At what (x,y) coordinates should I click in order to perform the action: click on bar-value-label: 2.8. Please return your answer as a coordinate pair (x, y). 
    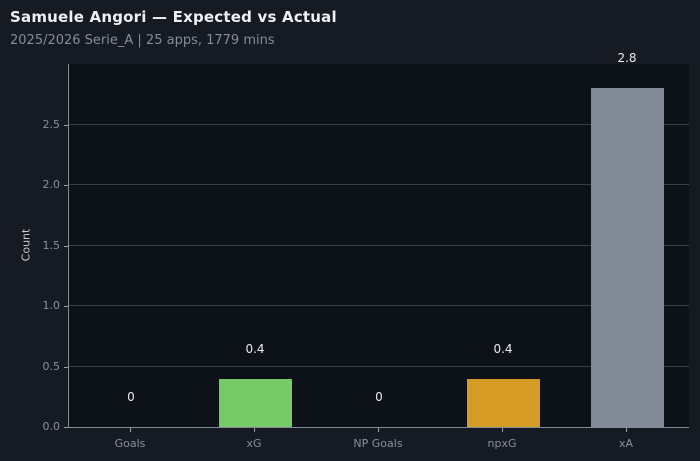
    Looking at the image, I should click on (627, 58).